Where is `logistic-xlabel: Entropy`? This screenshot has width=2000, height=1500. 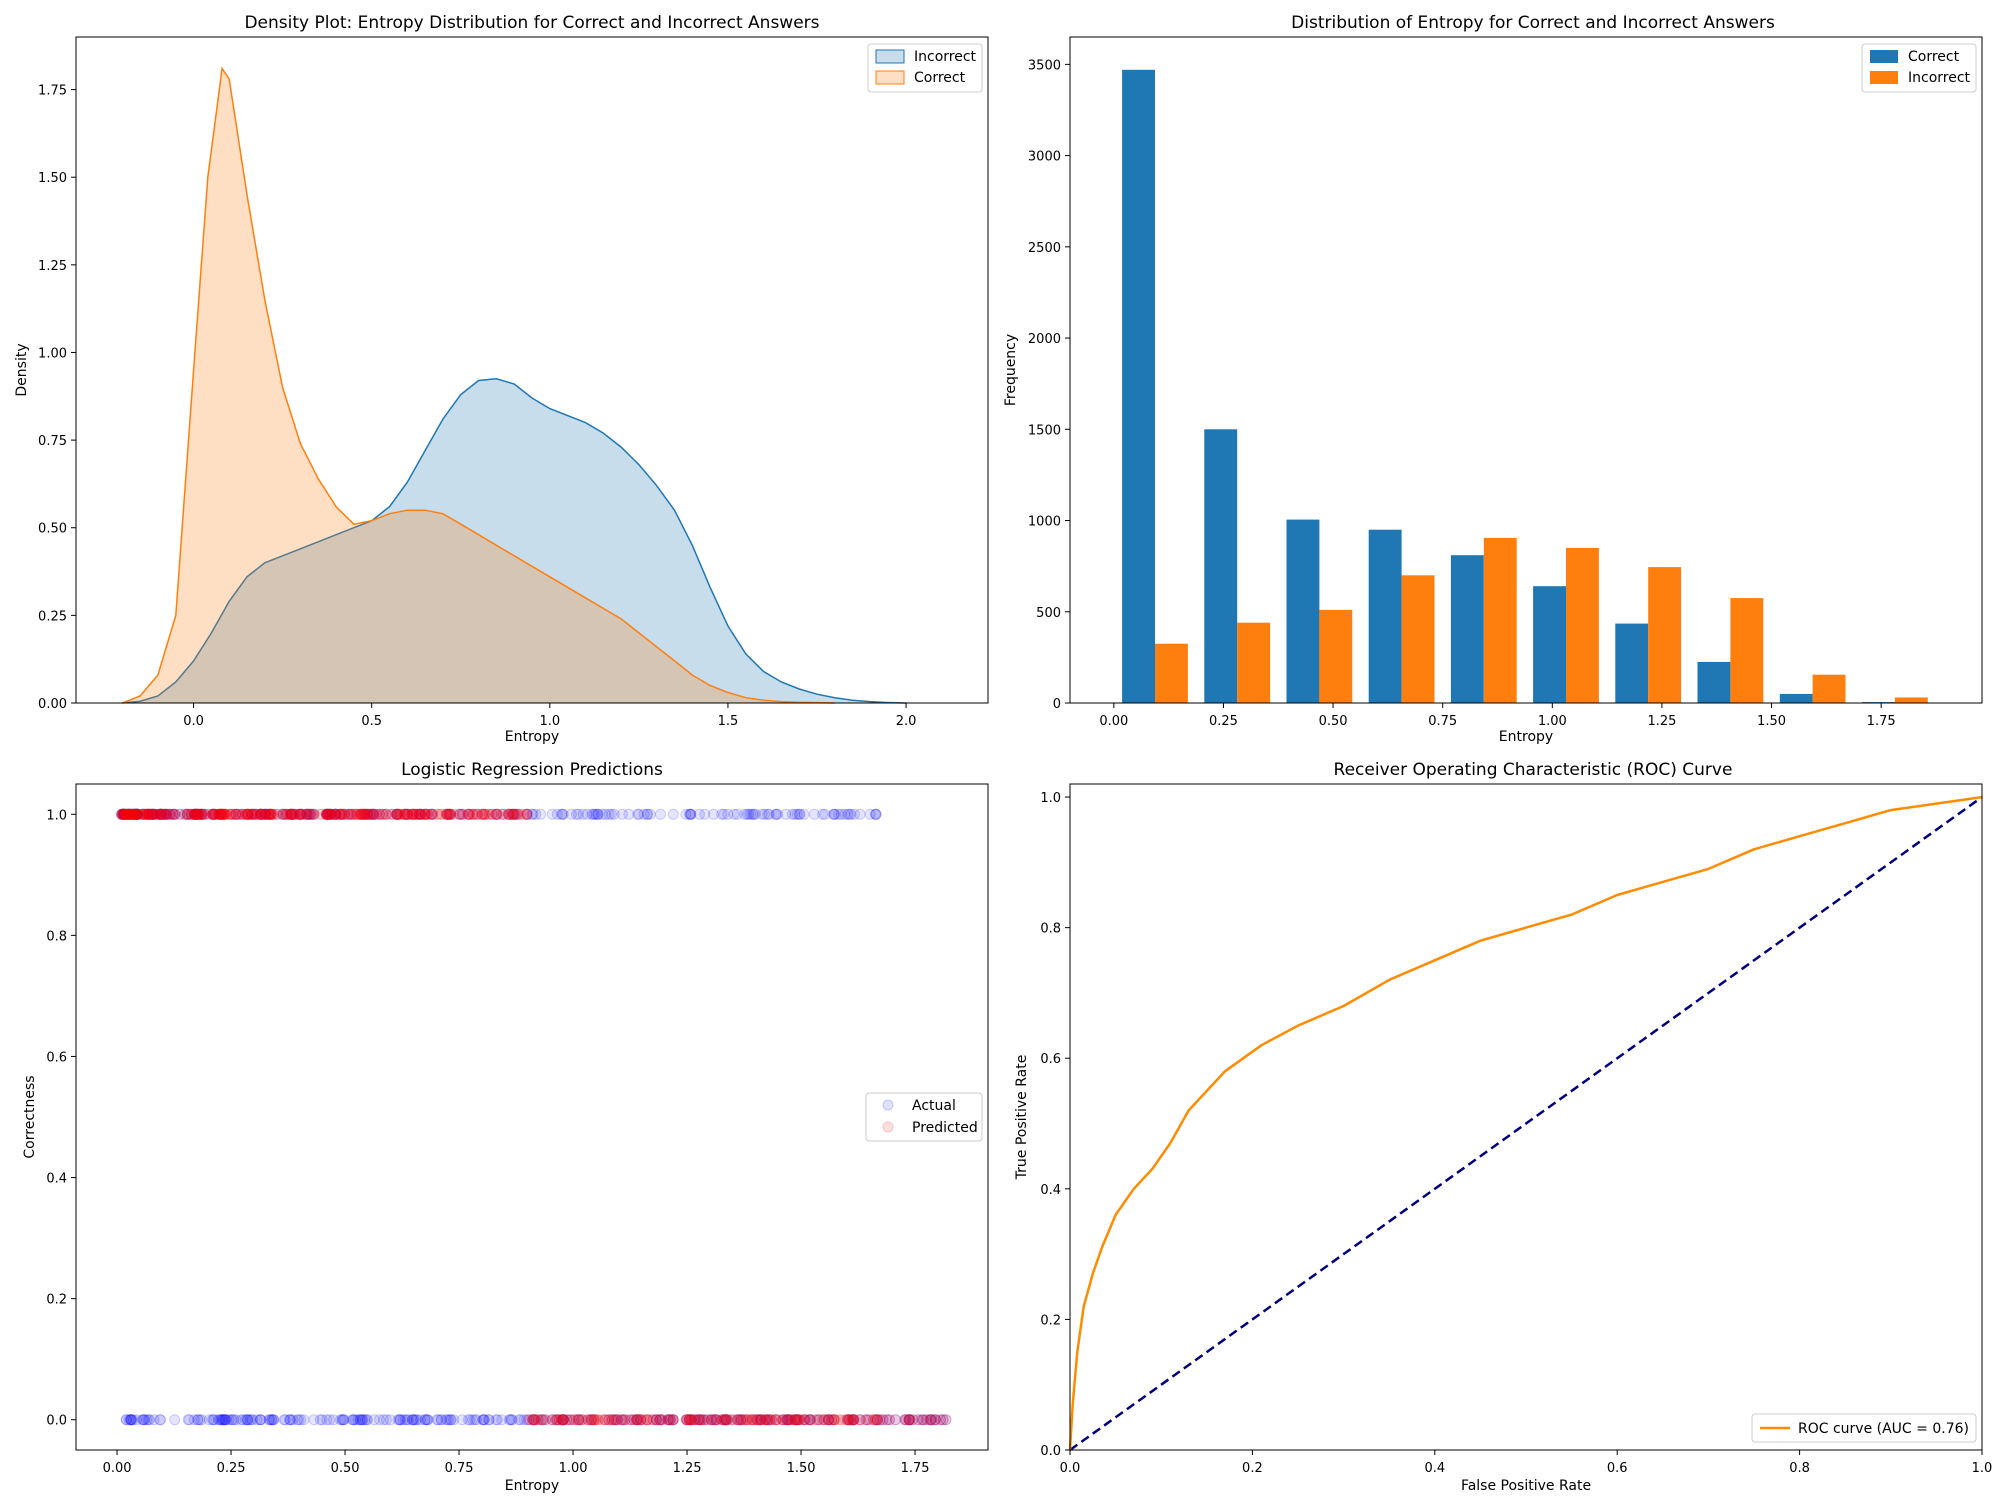
logistic-xlabel: Entropy is located at coordinates (532, 1486).